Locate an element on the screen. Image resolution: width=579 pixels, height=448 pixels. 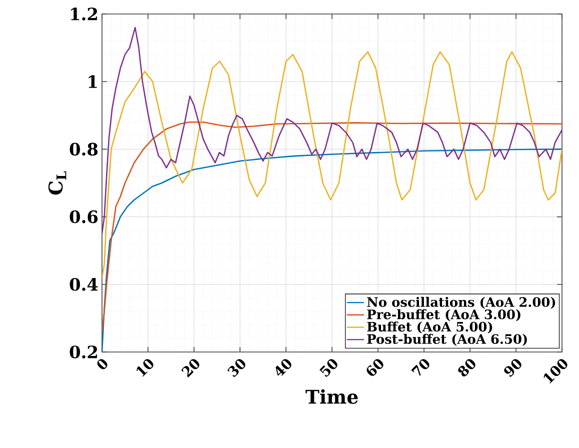
x-tick-label: 10 is located at coordinates (145, 368).